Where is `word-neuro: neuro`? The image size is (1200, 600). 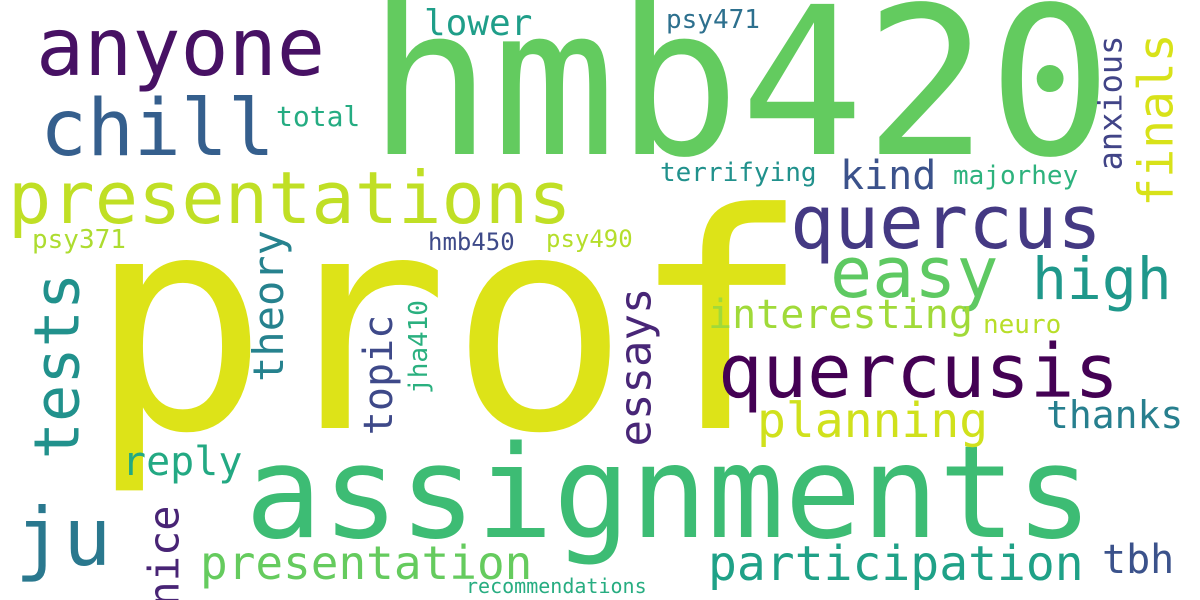
word-neuro: neuro is located at coordinates (1022, 325).